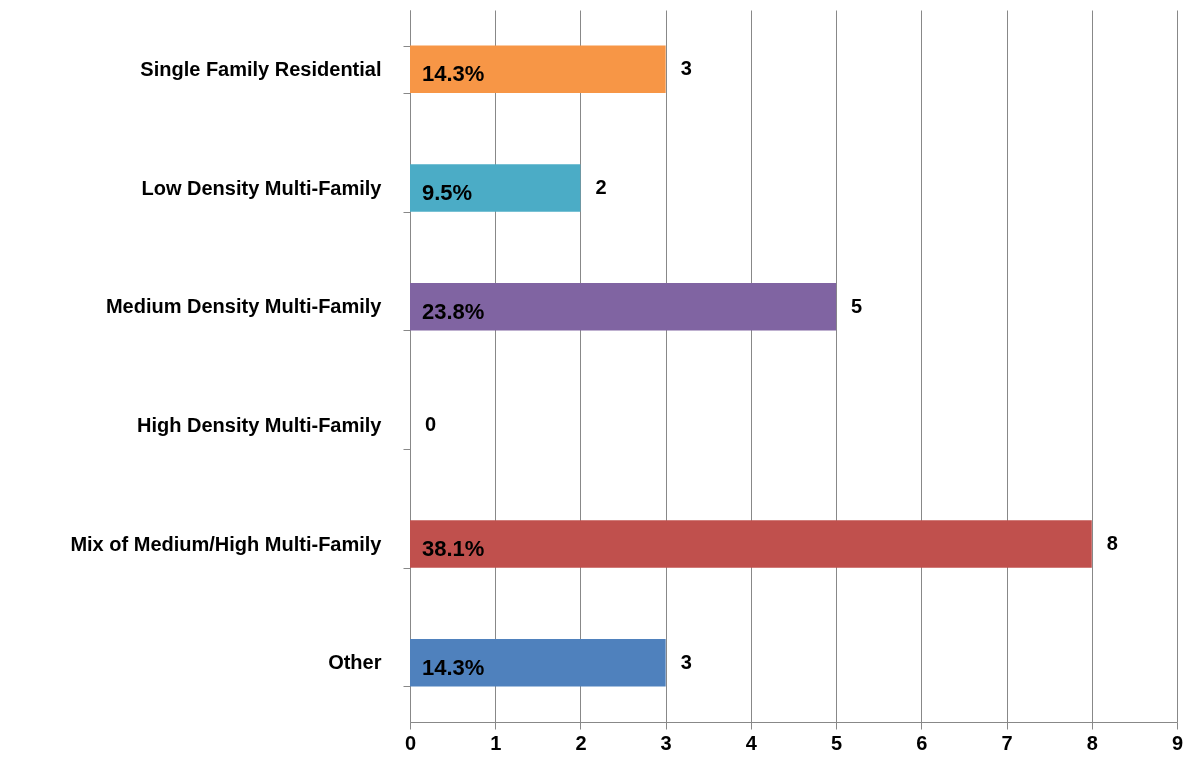  Describe the element at coordinates (410, 742) in the screenshot. I see `x-tick-label: 0` at that location.